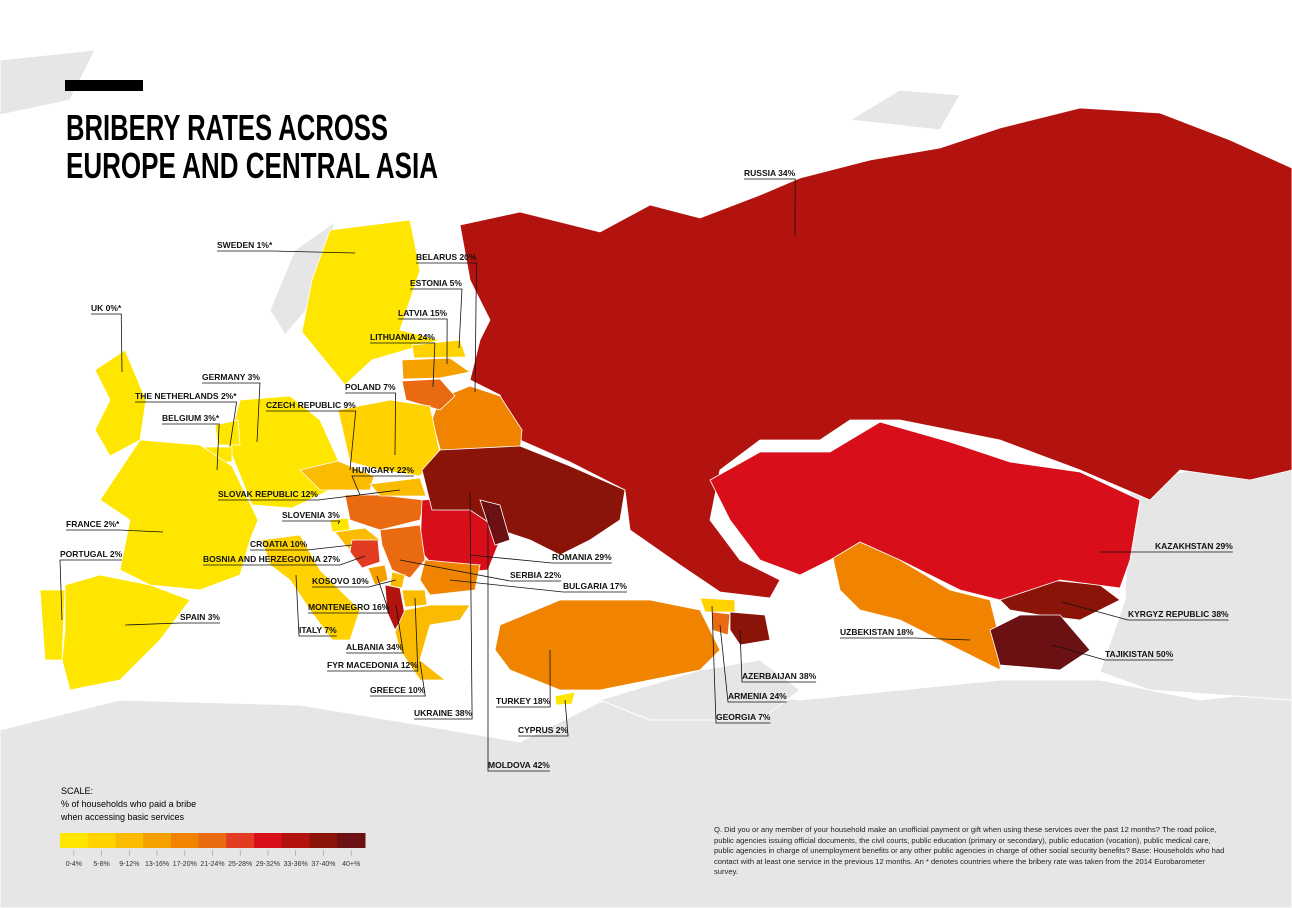  I want to click on country-label: CROATIA 10%, so click(279, 544).